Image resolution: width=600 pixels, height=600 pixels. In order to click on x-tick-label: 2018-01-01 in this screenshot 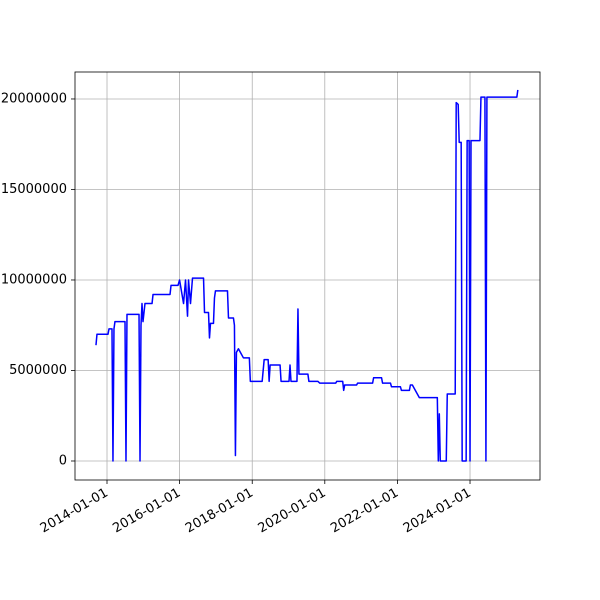, I will do `click(219, 511)`.